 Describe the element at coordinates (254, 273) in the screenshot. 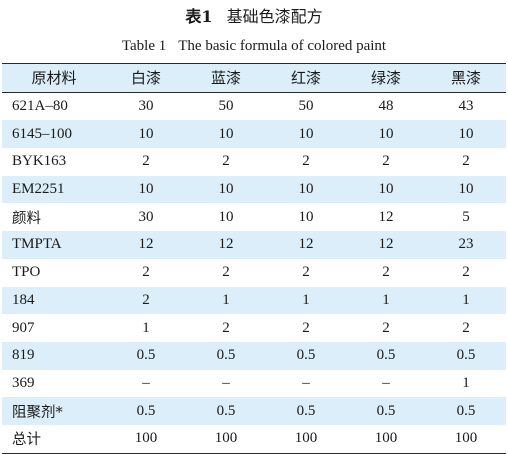

I see `table-row: TPO 2 2 2 2 2` at that location.